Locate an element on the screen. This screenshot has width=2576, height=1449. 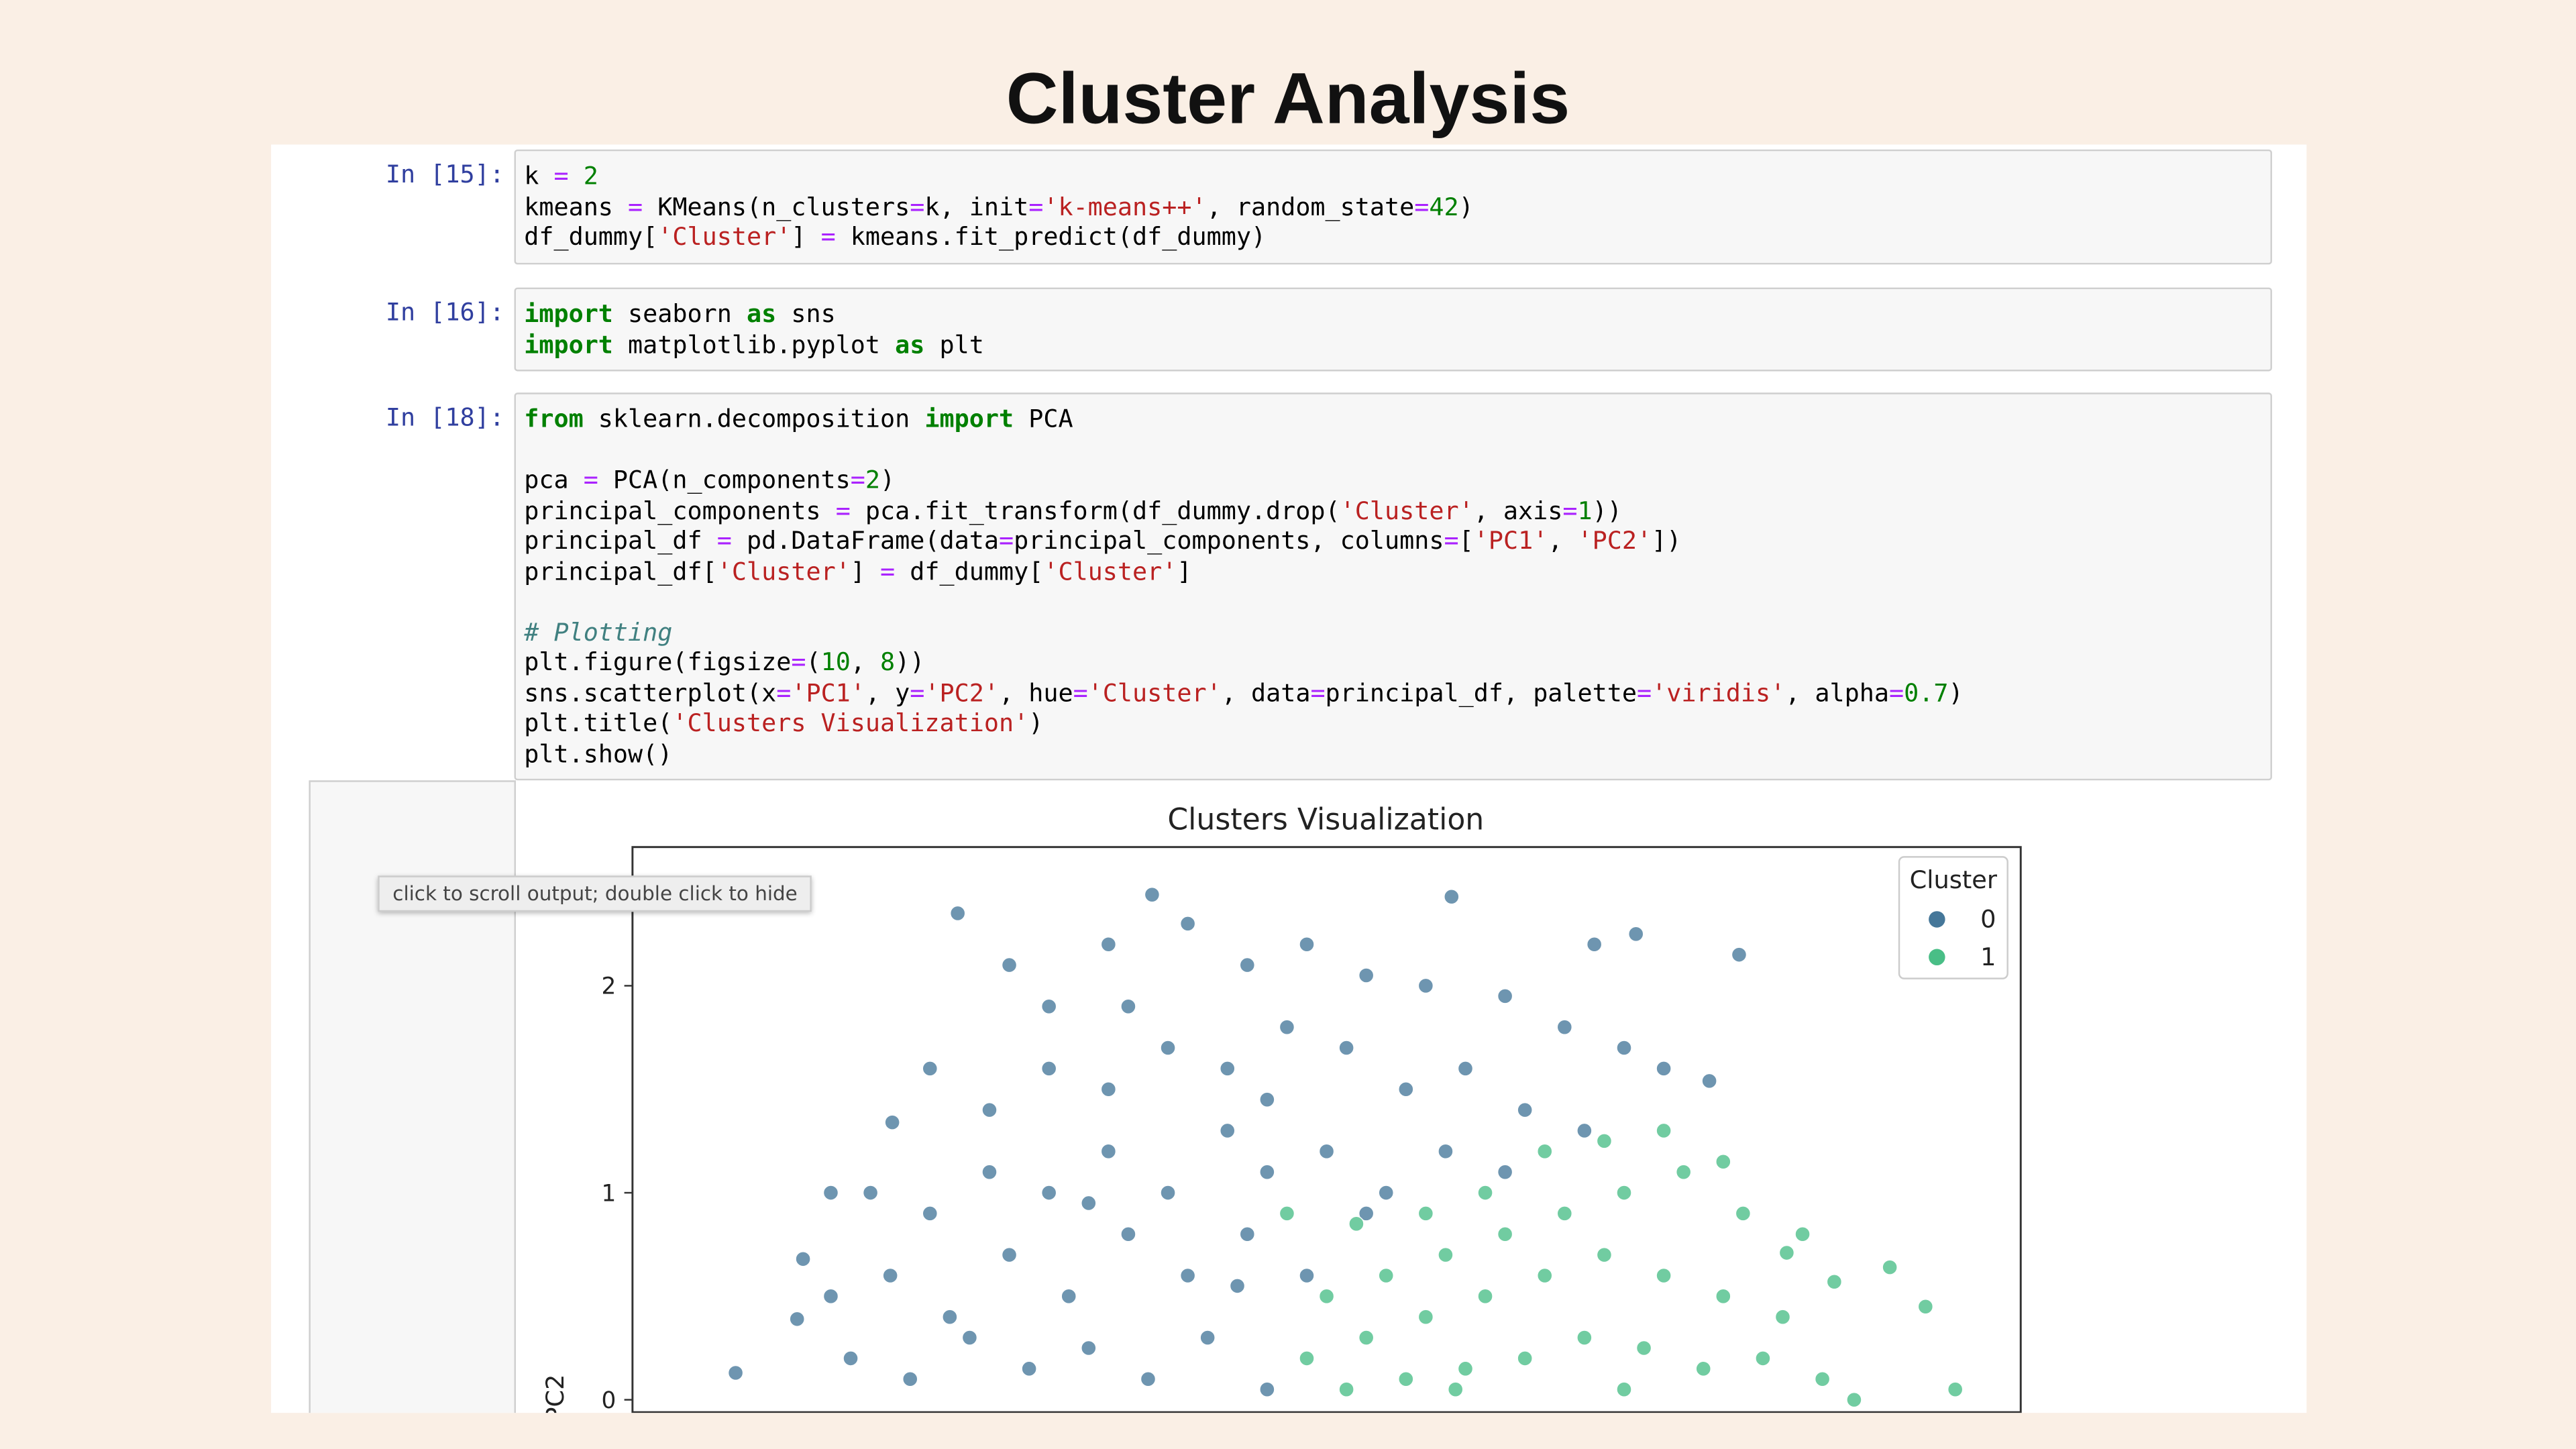
chart-title: Clusters Visualization is located at coordinates (1325, 820).